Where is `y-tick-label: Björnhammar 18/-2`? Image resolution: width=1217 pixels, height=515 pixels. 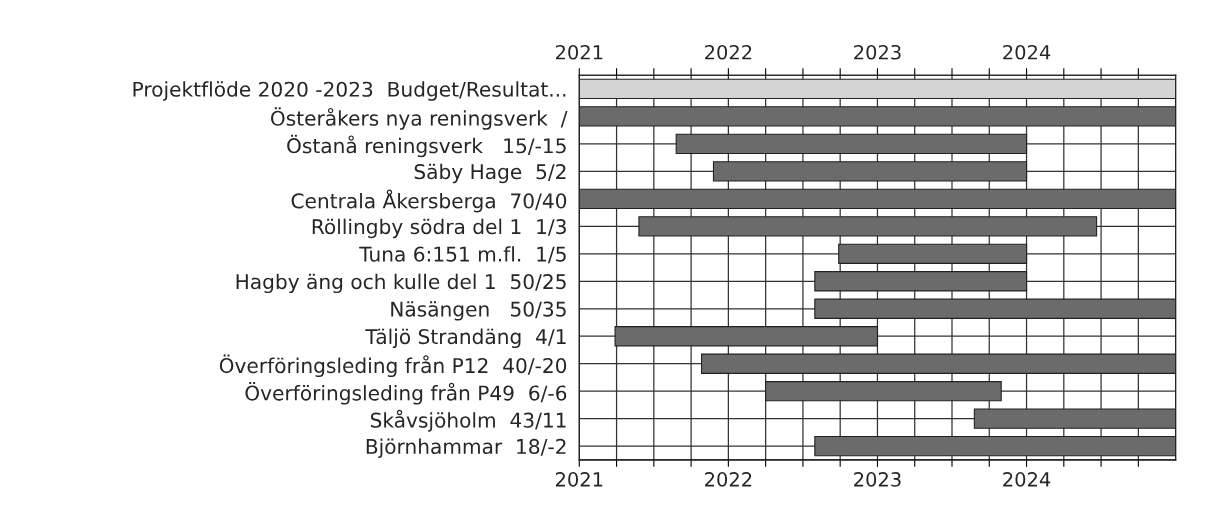 y-tick-label: Björnhammar 18/-2 is located at coordinates (466, 448).